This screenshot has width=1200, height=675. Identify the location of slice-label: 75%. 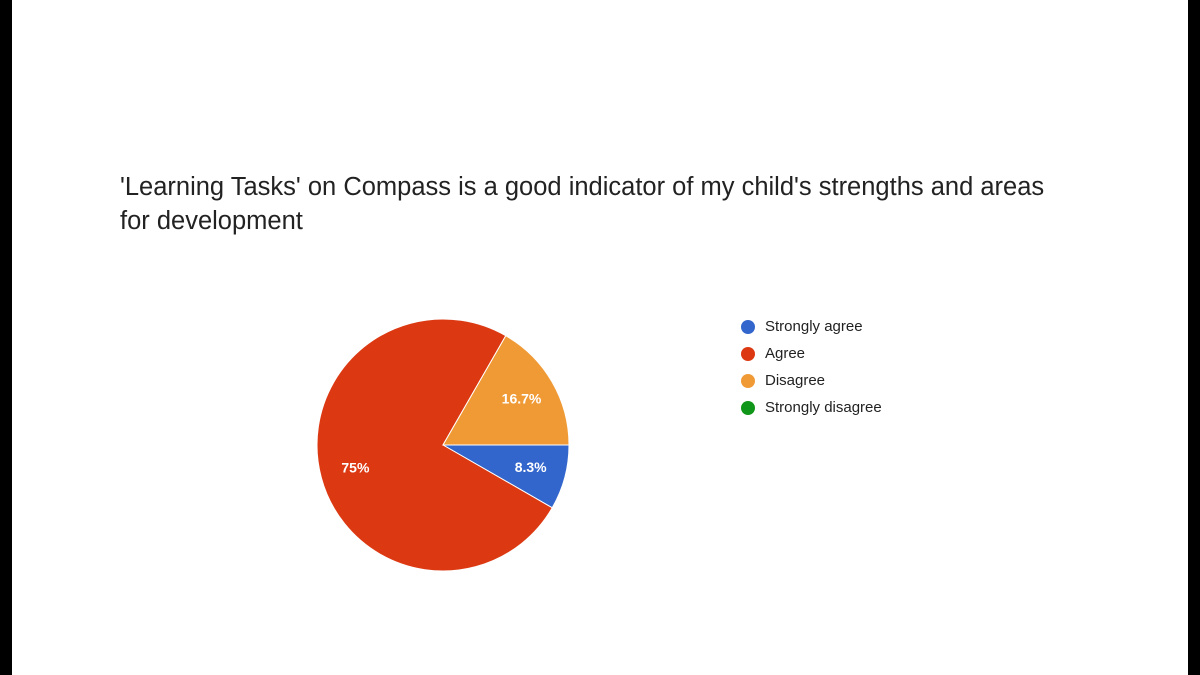
(355, 467).